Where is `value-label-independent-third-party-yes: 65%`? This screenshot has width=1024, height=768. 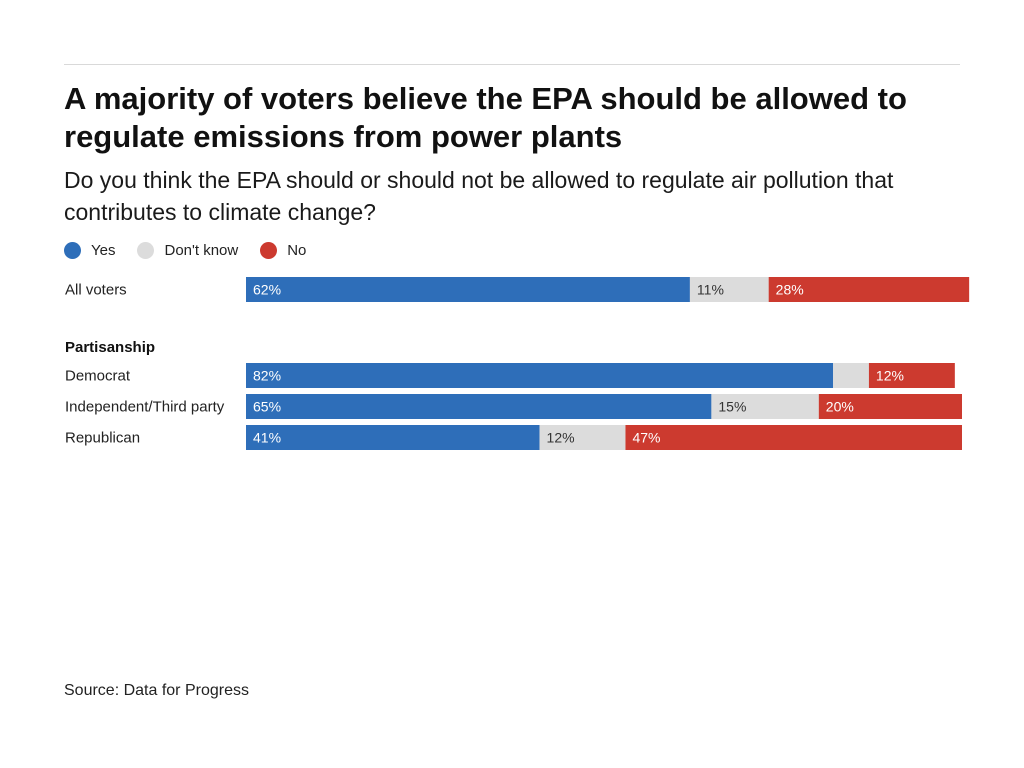
value-label-independent-third-party-yes: 65% is located at coordinates (267, 407).